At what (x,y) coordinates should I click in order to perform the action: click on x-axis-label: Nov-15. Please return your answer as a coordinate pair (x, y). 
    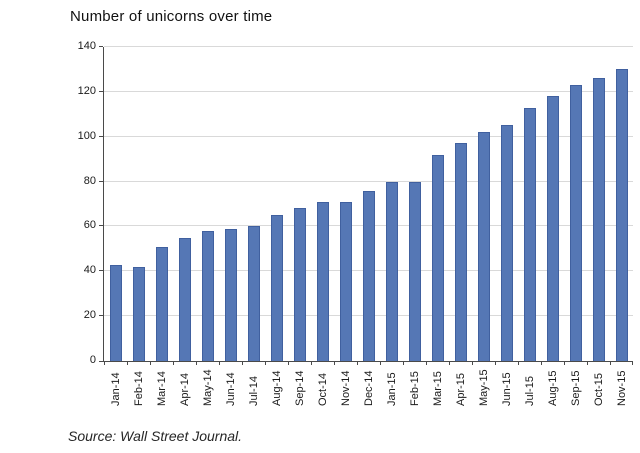
    Looking at the image, I should click on (622, 388).